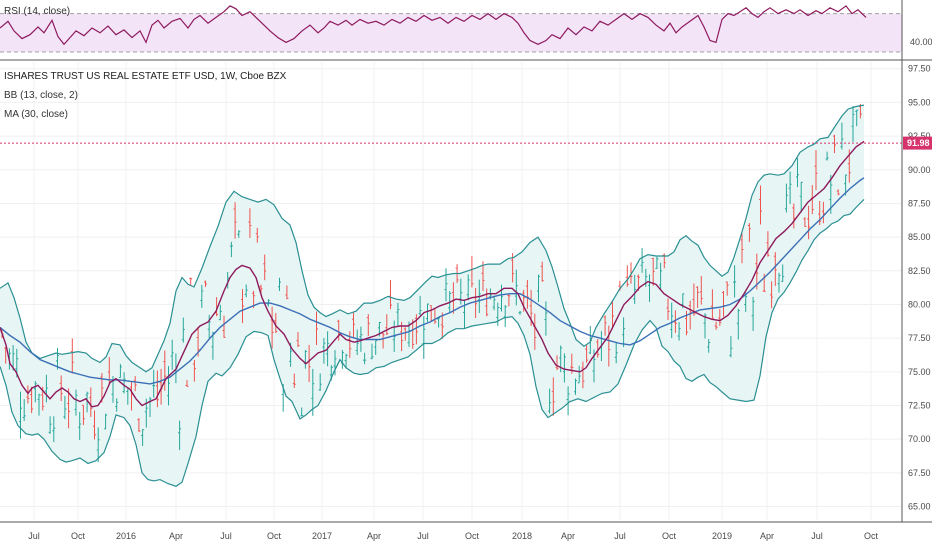 The width and height of the screenshot is (932, 550). What do you see at coordinates (919, 69) in the screenshot?
I see `y-tick-label: 97.50` at bounding box center [919, 69].